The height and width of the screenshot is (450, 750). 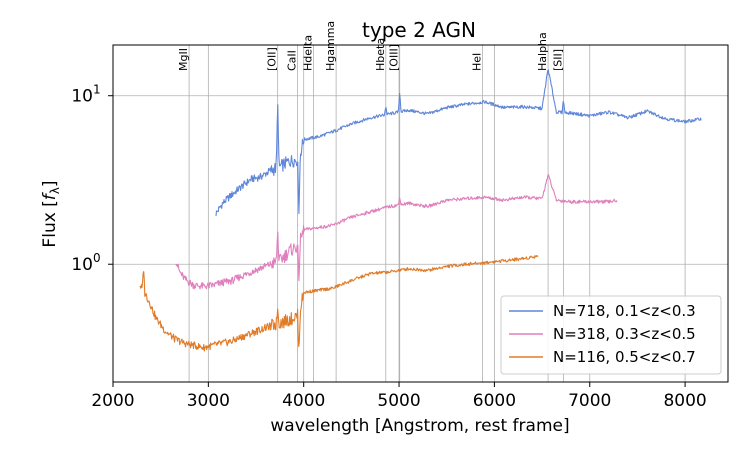 I want to click on emission-line-label-8: Halpha, so click(x=542, y=51).